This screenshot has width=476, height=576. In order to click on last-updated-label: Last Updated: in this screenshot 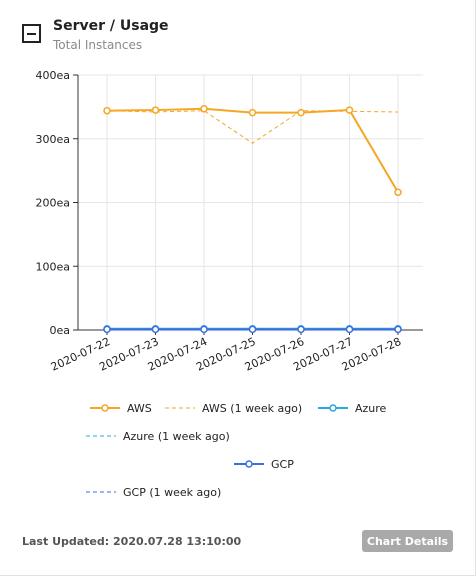, I will do `click(66, 541)`.